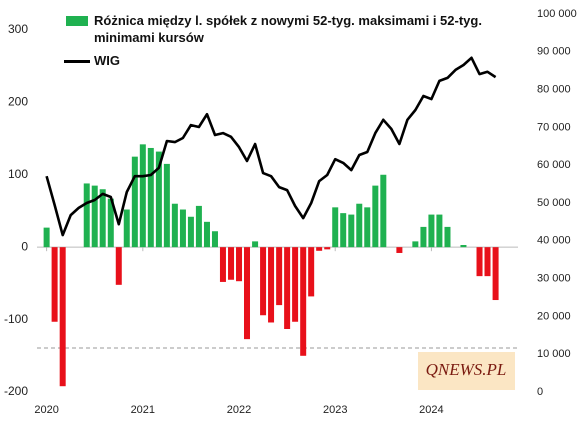 This screenshot has width=584, height=433. What do you see at coordinates (554, 127) in the screenshot?
I see `y2-tick-label: 70 000` at bounding box center [554, 127].